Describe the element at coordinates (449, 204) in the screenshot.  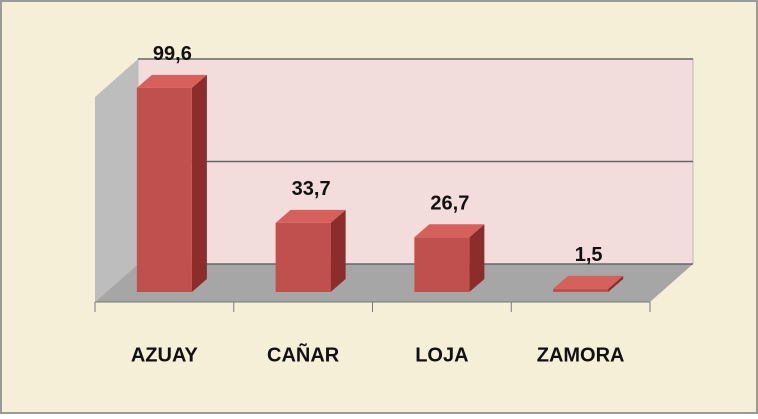
I see `value-label: 26,7` at that location.